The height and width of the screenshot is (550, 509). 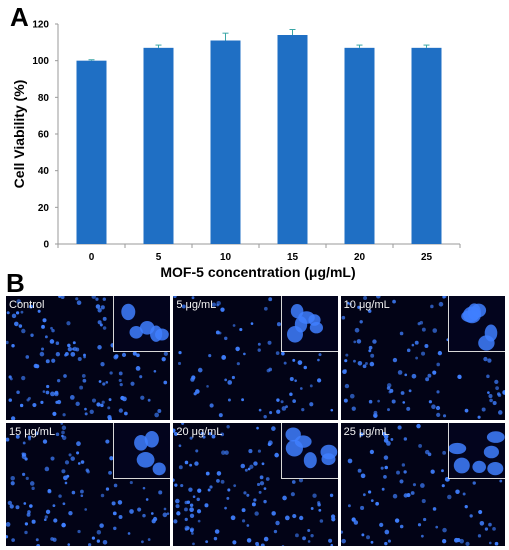 I want to click on y-tick-label: 100, so click(x=40, y=61).